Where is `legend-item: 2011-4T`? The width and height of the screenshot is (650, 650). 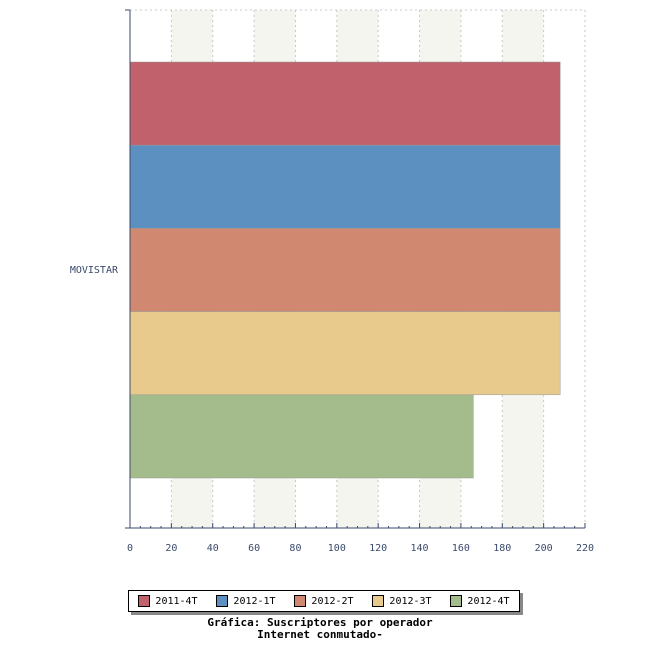
legend-item: 2011-4T is located at coordinates (168, 601).